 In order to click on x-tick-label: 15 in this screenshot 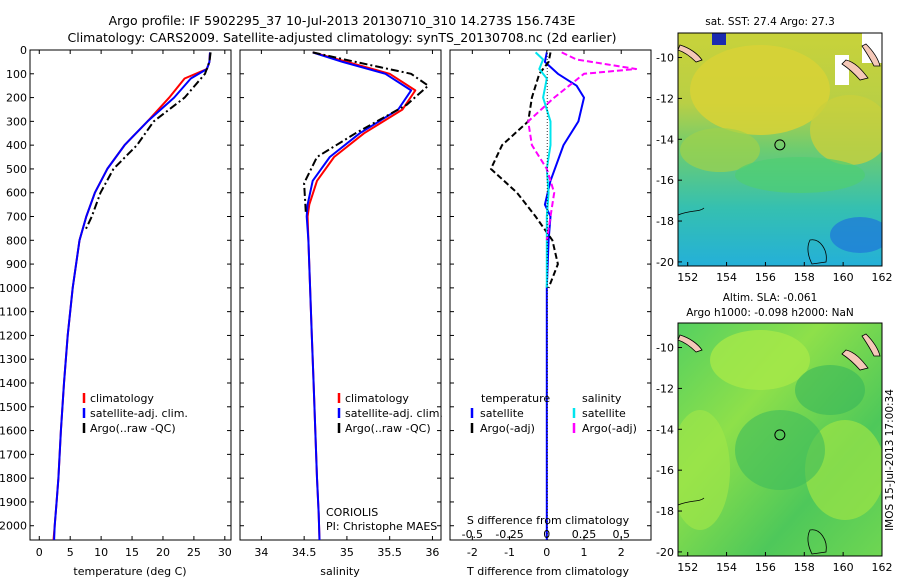, I will do `click(132, 552)`.